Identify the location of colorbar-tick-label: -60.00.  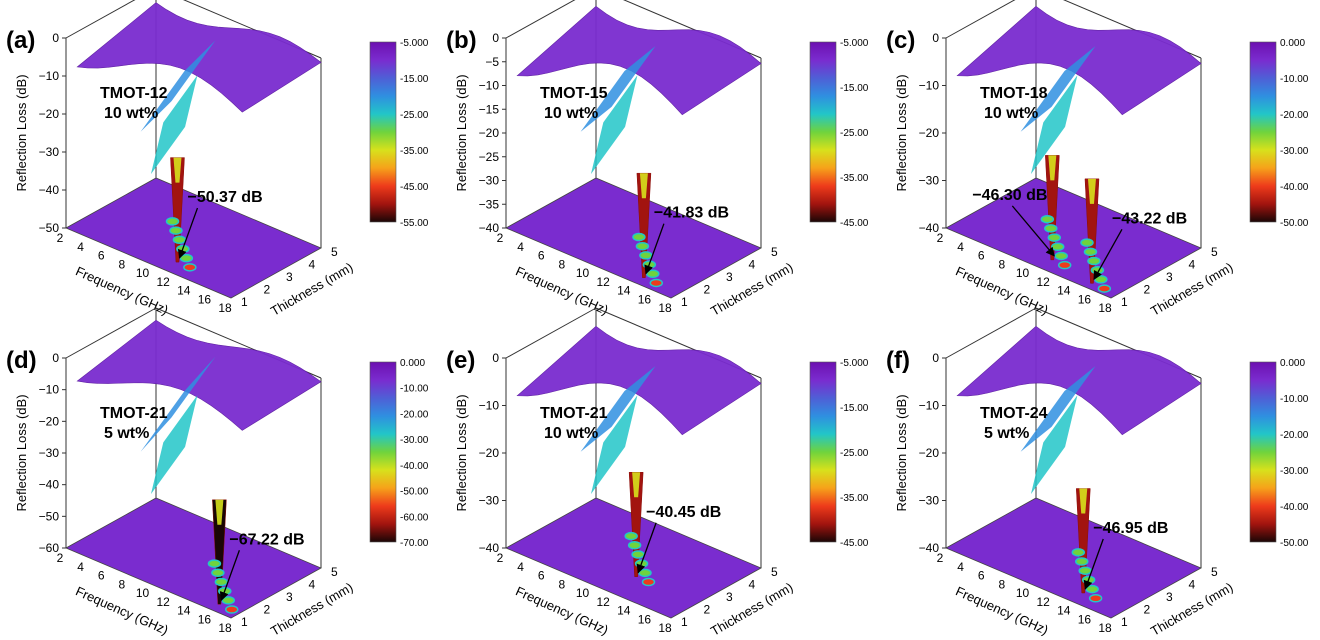
(414, 517).